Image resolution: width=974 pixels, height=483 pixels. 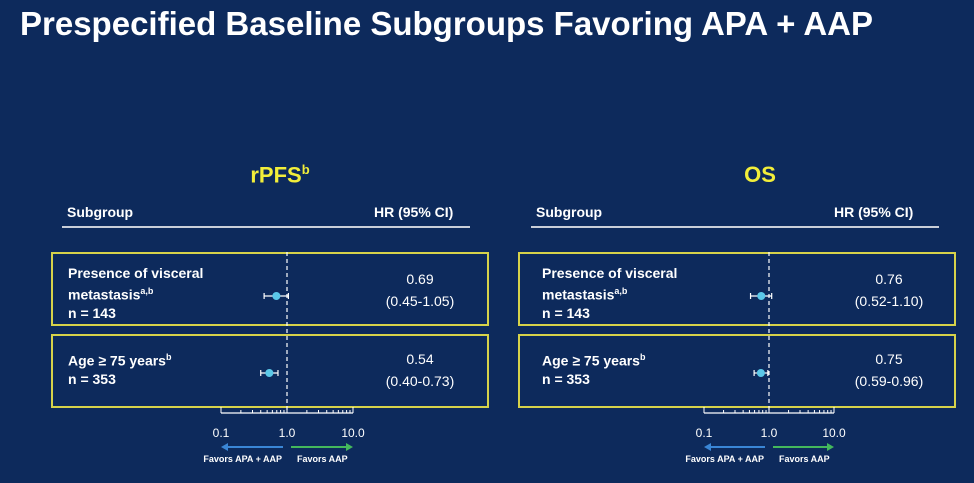 I want to click on panel-title-text: rPFS, so click(x=276, y=175).